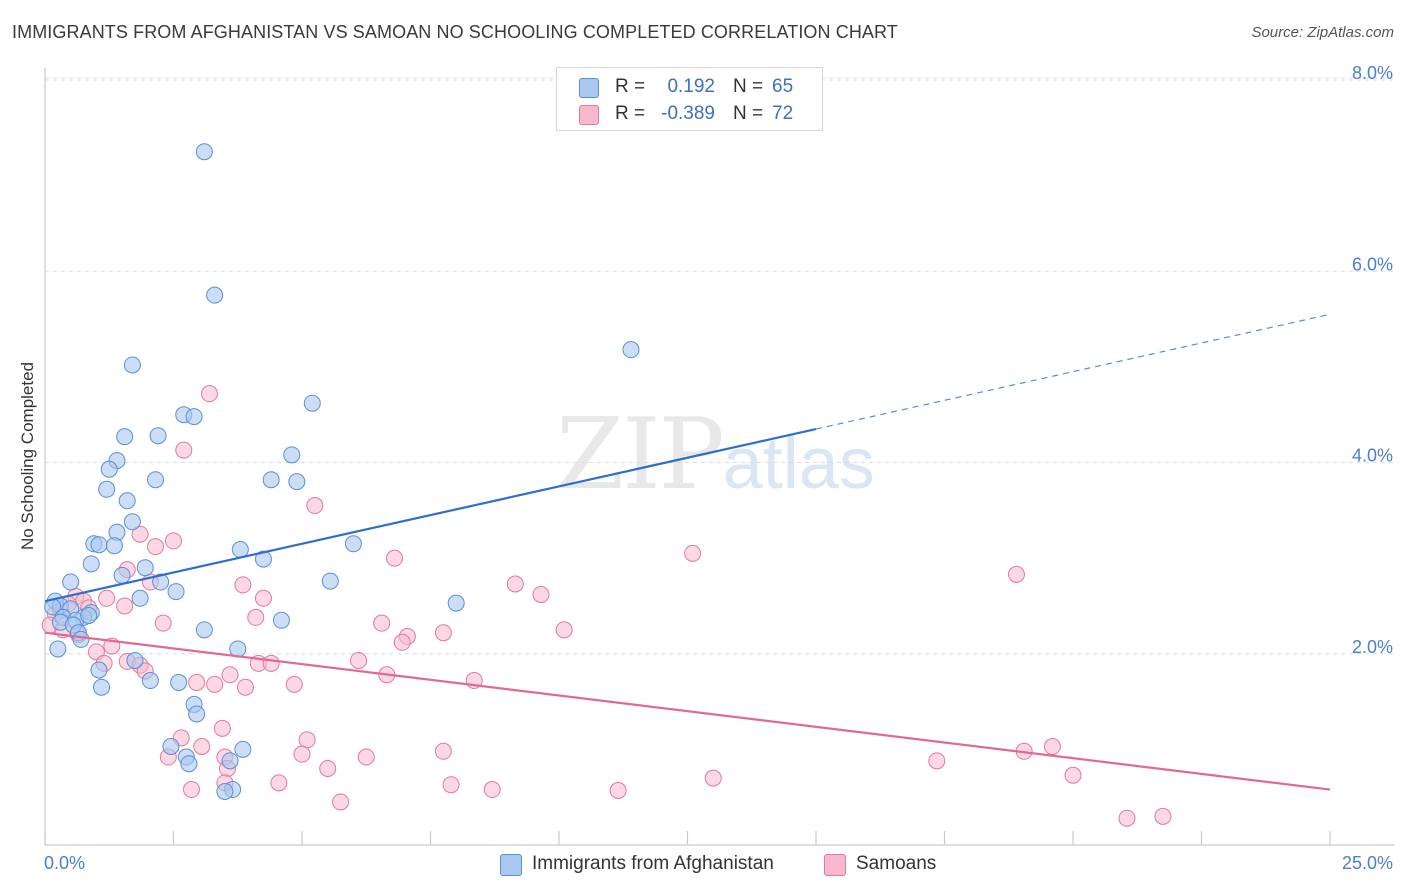 The width and height of the screenshot is (1406, 892). I want to click on watermark-atlas: atlas, so click(798, 464).